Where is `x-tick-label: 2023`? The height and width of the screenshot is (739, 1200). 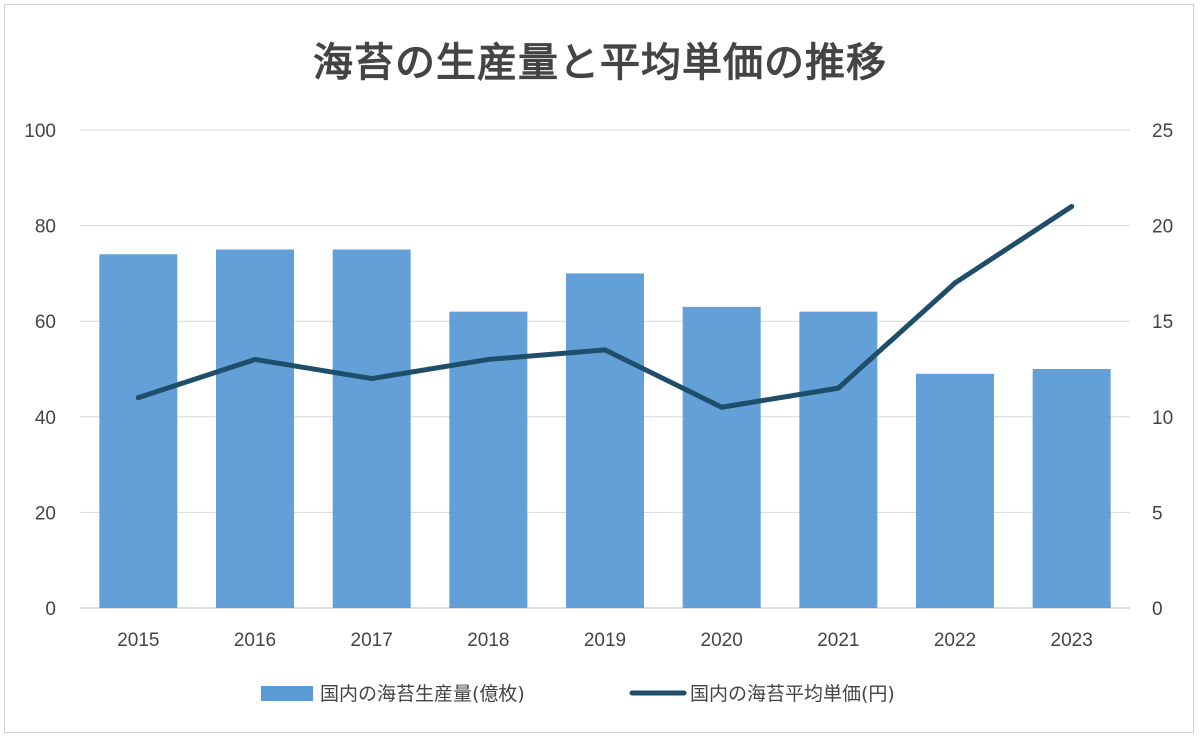 x-tick-label: 2023 is located at coordinates (1072, 640).